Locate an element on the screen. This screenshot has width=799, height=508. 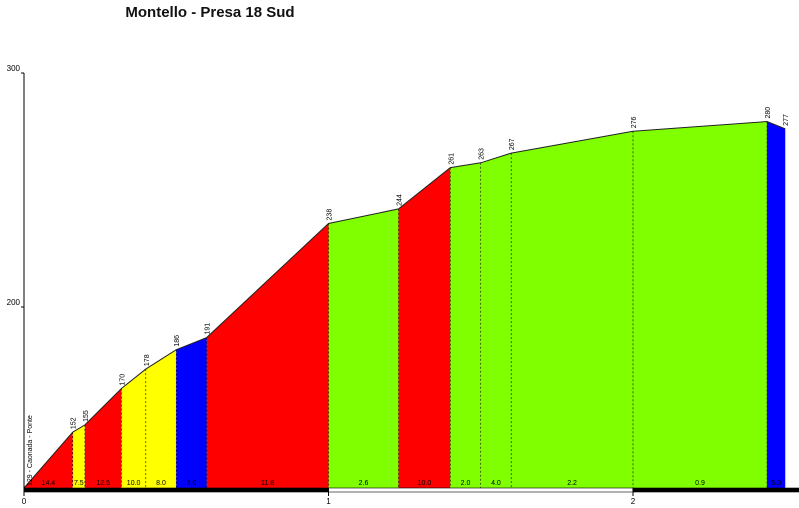
altitude-label: 155 is located at coordinates (86, 416).